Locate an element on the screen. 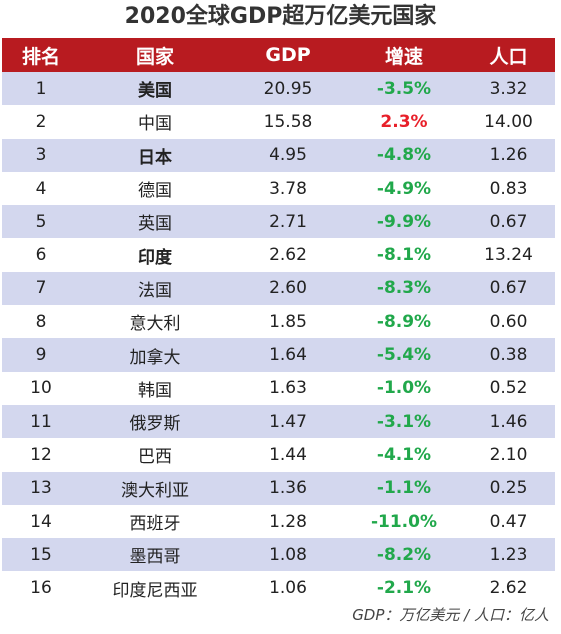 The height and width of the screenshot is (634, 561). country-cell: 意大利 is located at coordinates (155, 324).